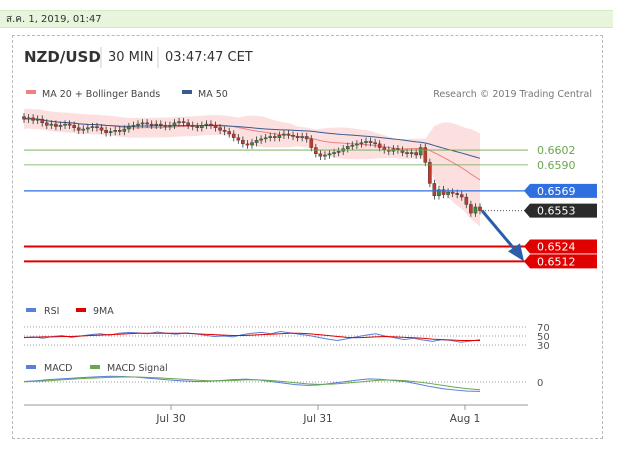 Image resolution: width=617 pixels, height=458 pixels. What do you see at coordinates (556, 191) in the screenshot?
I see `level-label: 0.6569` at bounding box center [556, 191].